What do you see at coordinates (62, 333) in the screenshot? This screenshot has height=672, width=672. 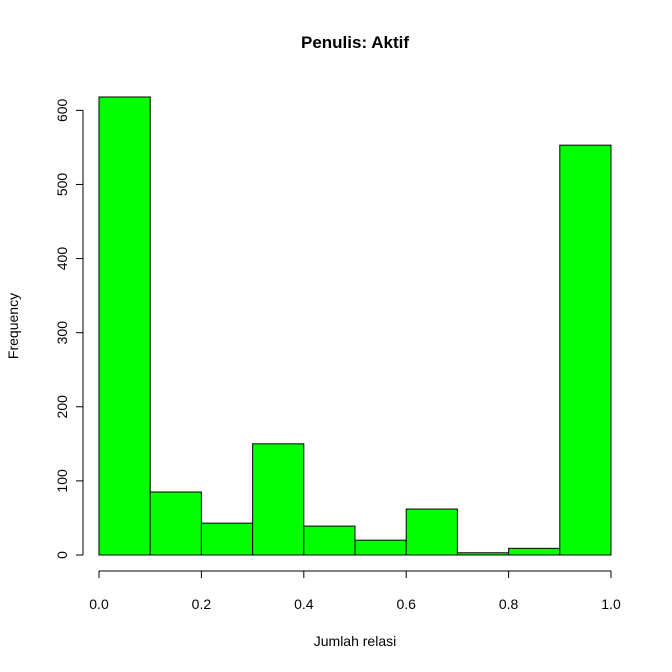 I see `y-tick-label: 300` at bounding box center [62, 333].